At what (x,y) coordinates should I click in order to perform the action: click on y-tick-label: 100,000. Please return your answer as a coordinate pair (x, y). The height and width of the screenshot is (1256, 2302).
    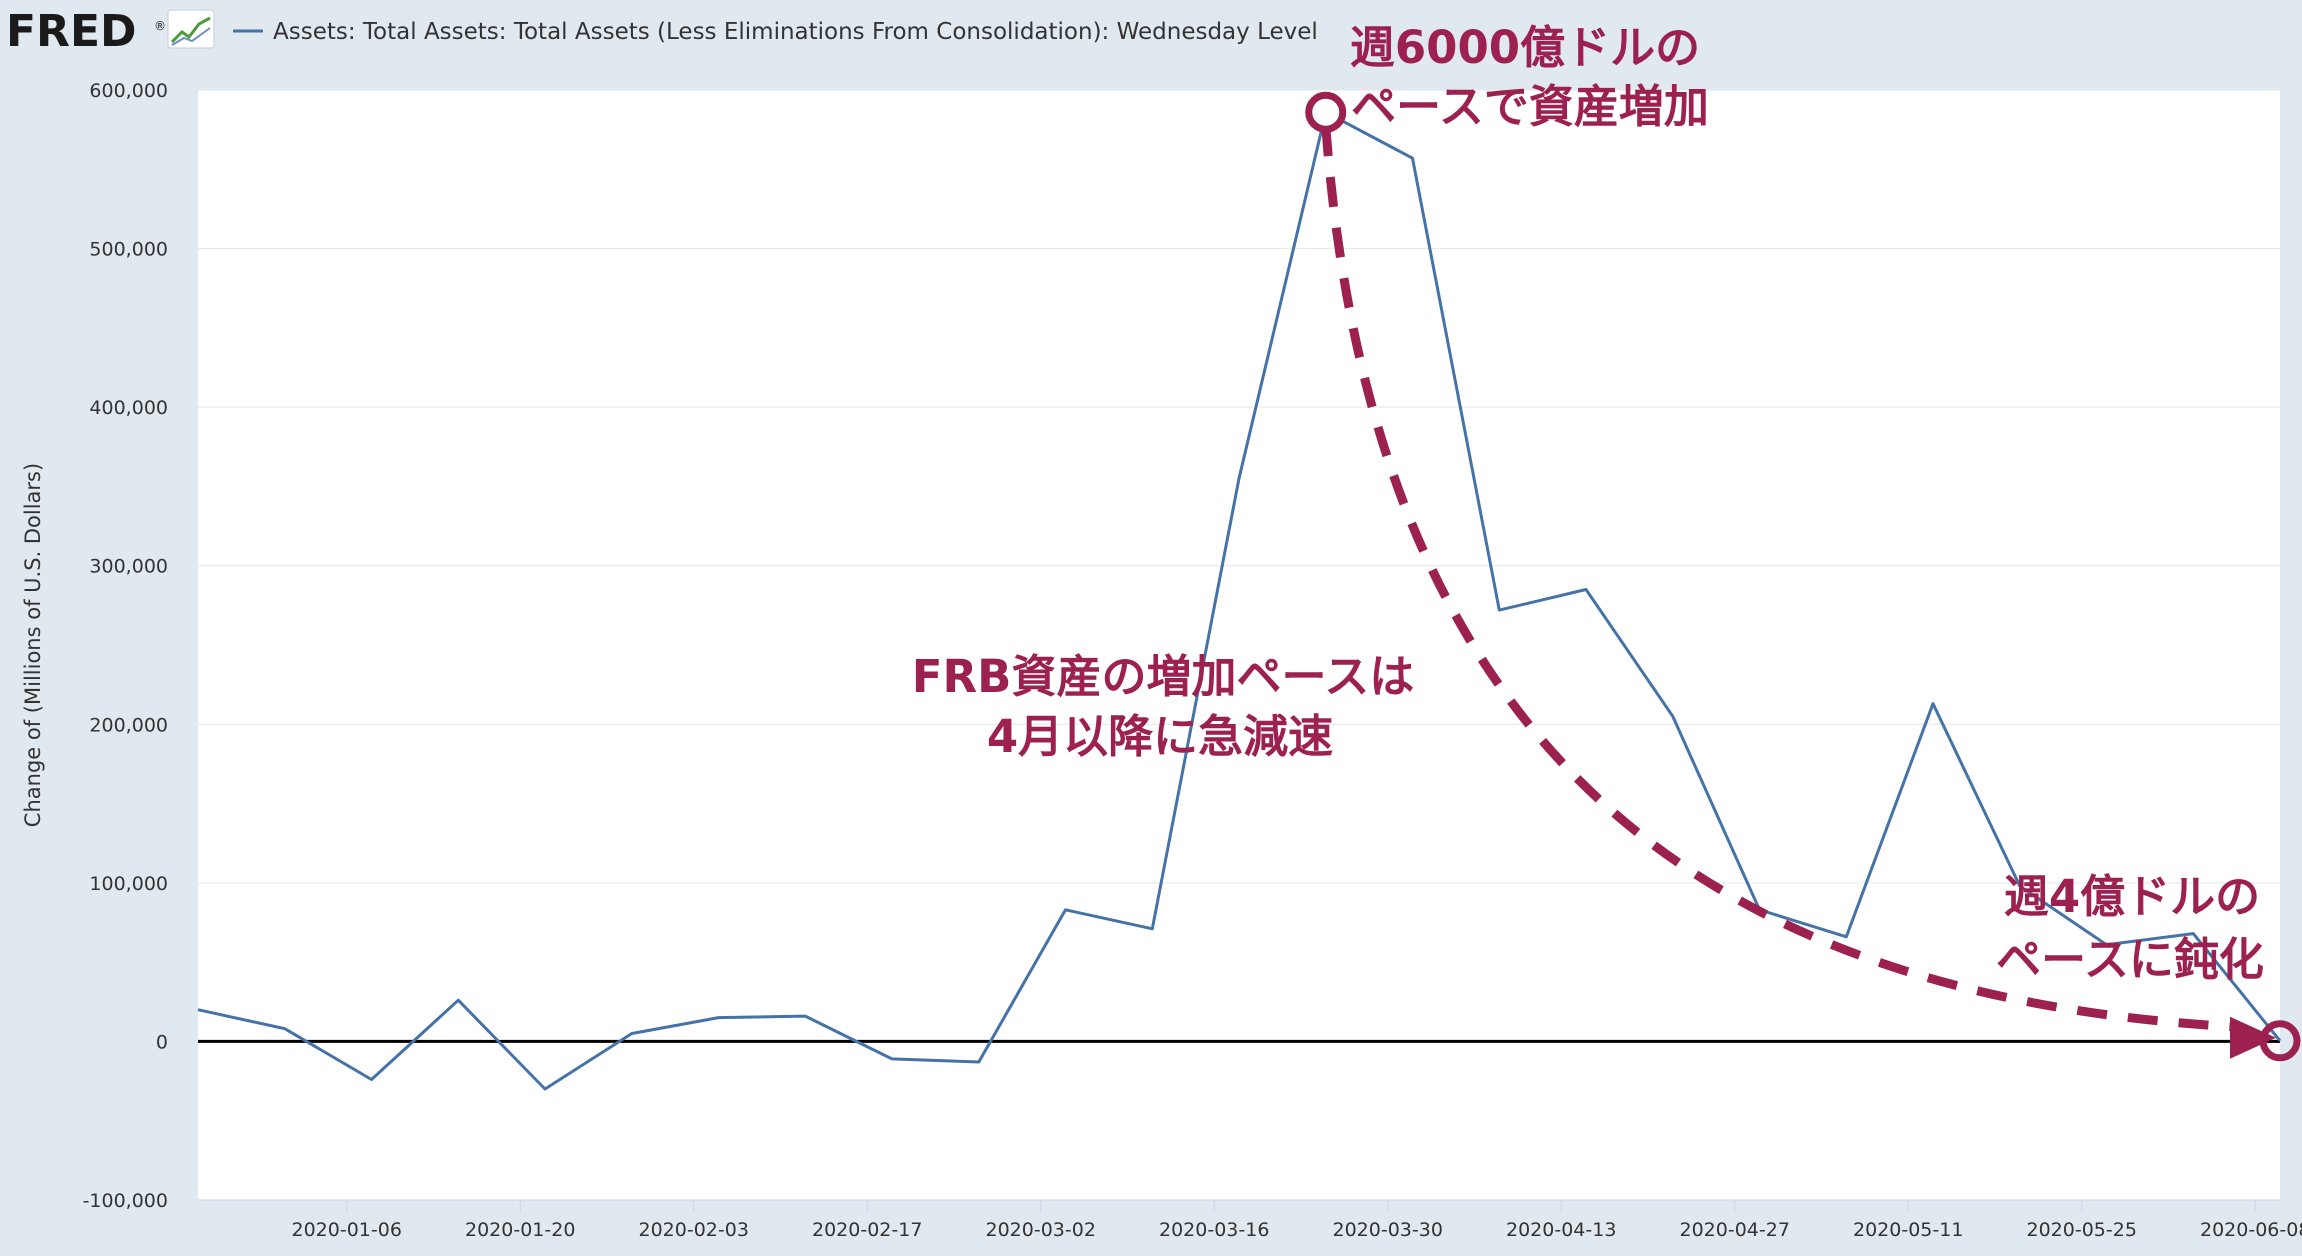
    Looking at the image, I should click on (128, 884).